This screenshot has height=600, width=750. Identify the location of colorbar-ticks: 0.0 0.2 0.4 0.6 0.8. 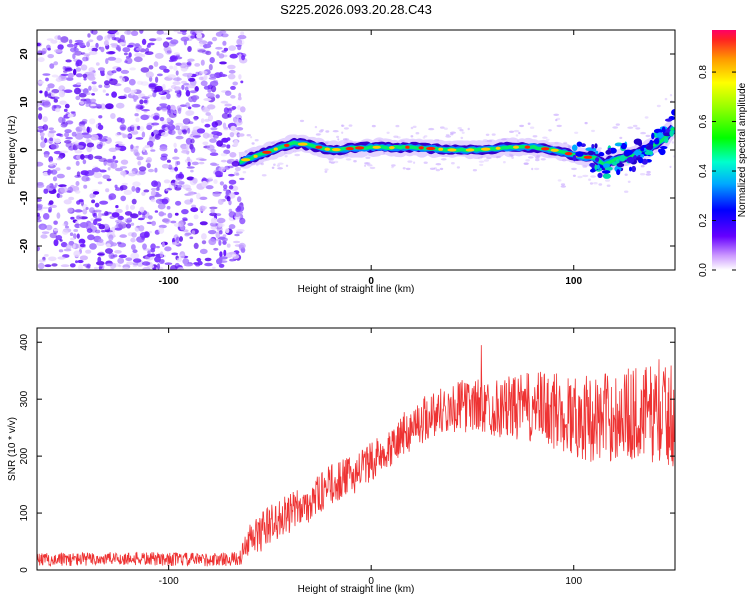
(717, 171).